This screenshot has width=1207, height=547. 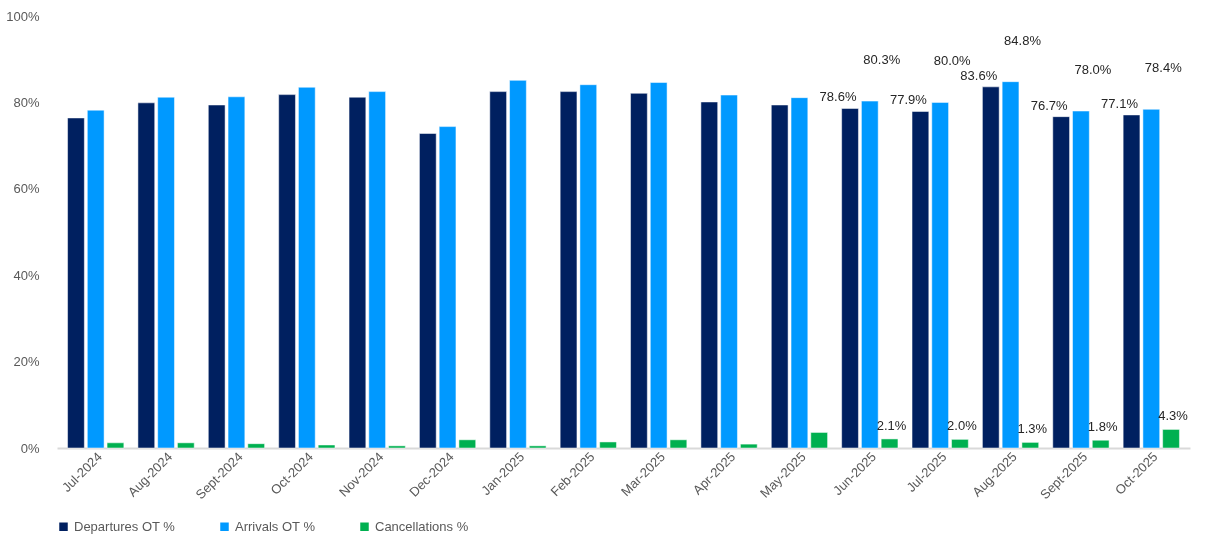 What do you see at coordinates (908, 100) in the screenshot?
I see `data-label: 77.9%` at bounding box center [908, 100].